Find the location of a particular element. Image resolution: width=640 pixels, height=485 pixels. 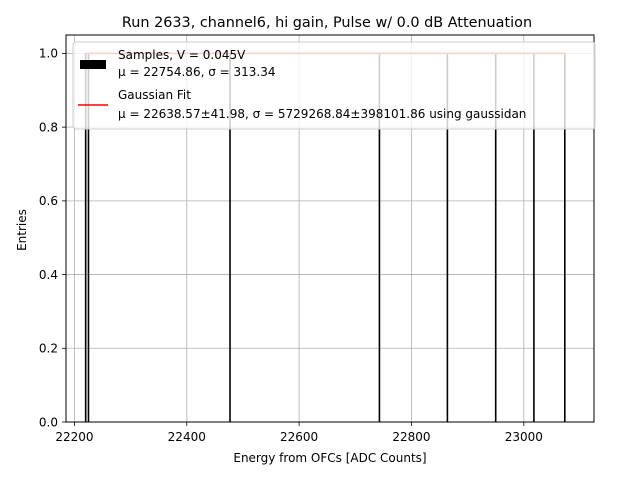

y-tick-label: 0.2 is located at coordinates (48, 349).